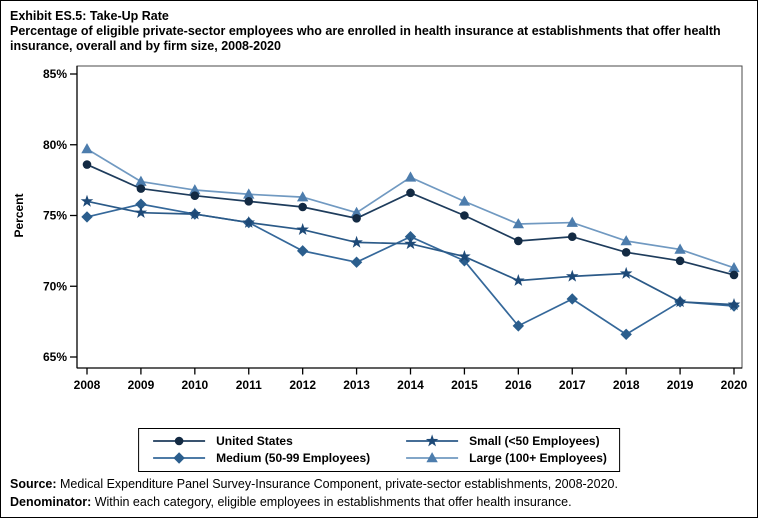  Describe the element at coordinates (572, 385) in the screenshot. I see `x-tick-label: 2017` at that location.